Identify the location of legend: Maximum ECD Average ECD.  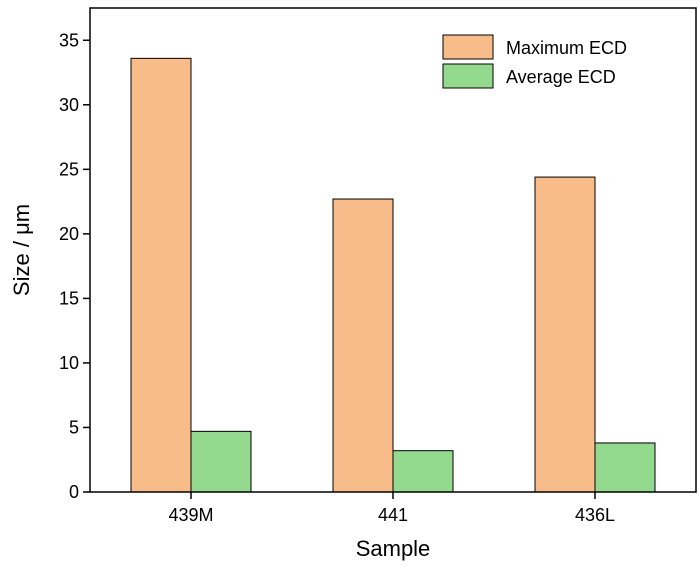
(534, 61).